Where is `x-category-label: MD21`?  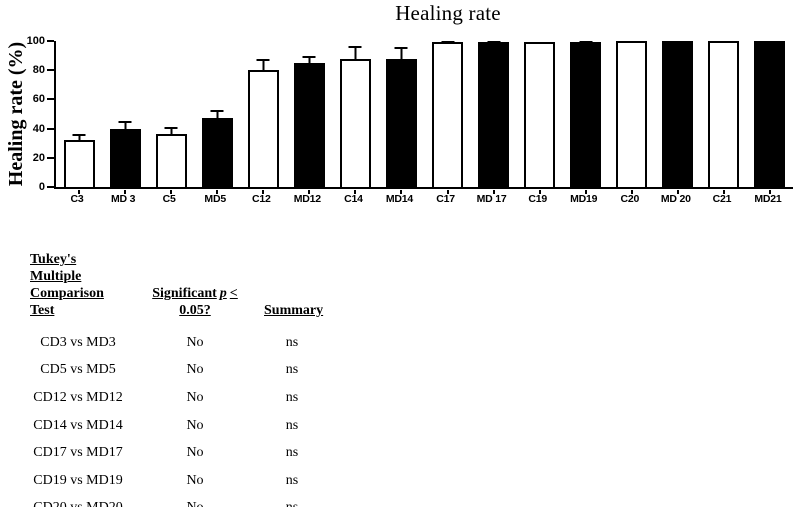
x-category-label: MD21 is located at coordinates (768, 199).